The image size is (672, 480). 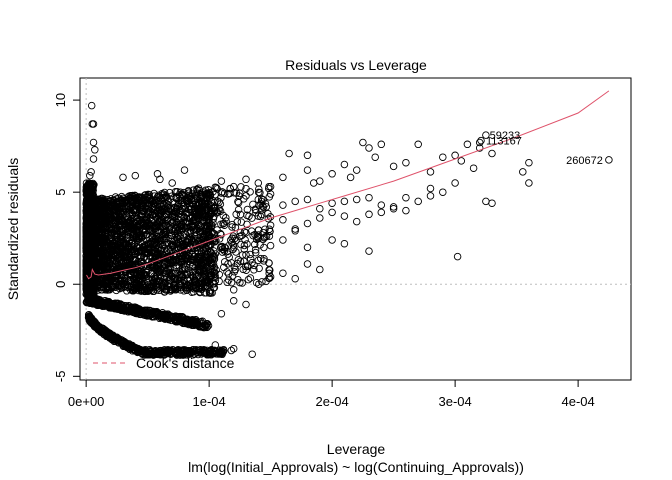 What do you see at coordinates (67, 237) in the screenshot?
I see `y-axis: -5 0 5 10` at bounding box center [67, 237].